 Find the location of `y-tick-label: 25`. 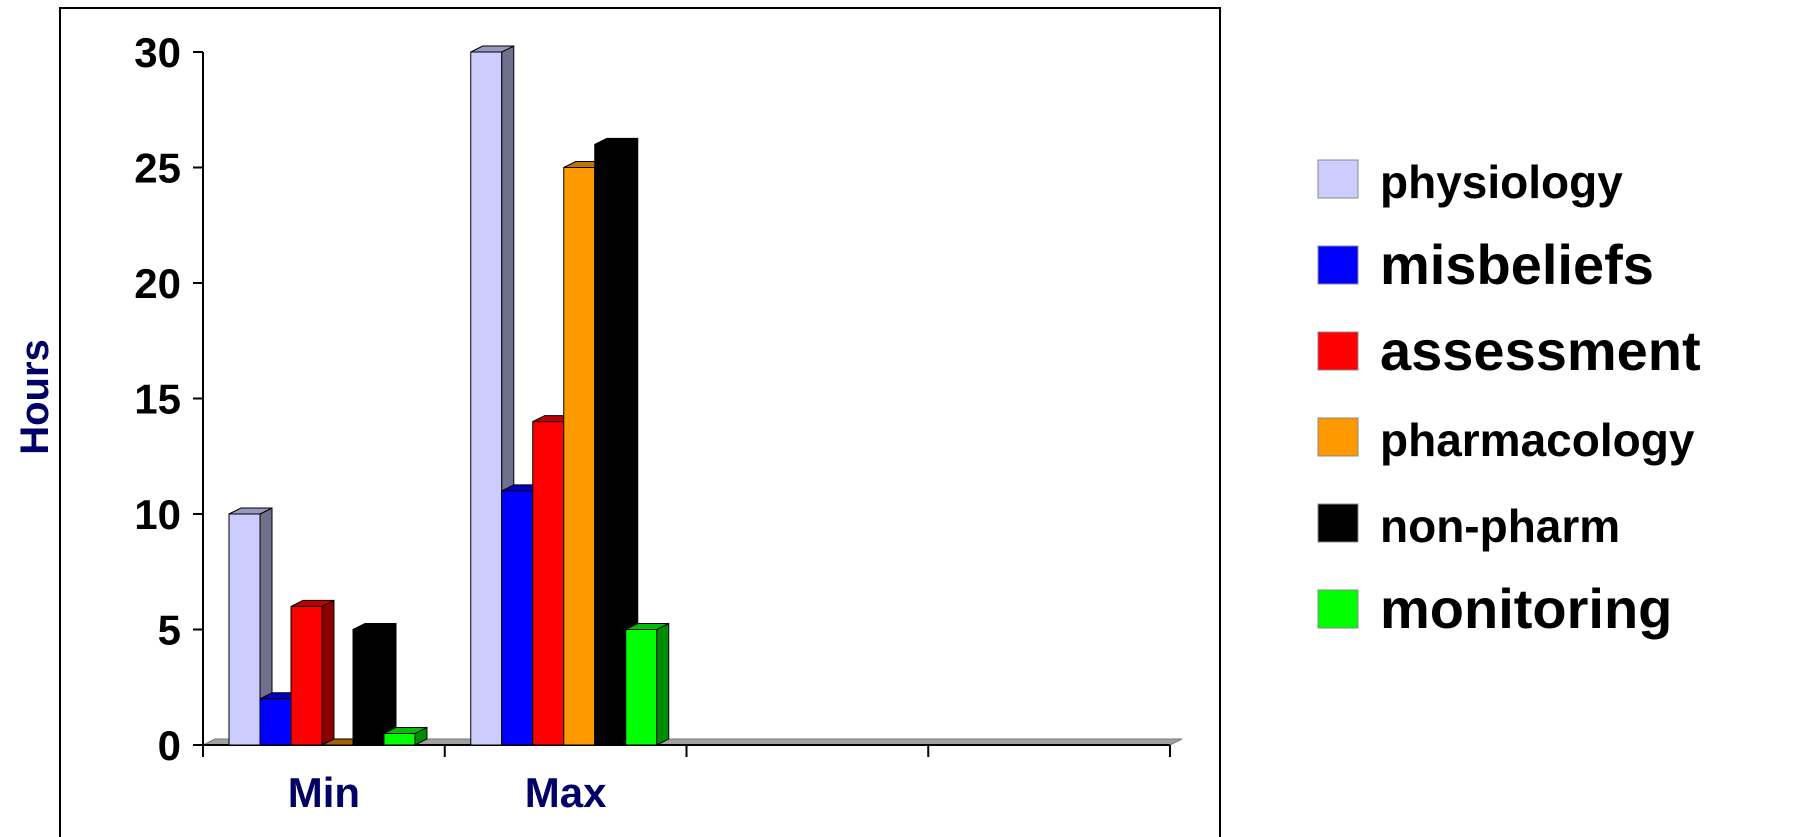

y-tick-label: 25 is located at coordinates (157, 168).